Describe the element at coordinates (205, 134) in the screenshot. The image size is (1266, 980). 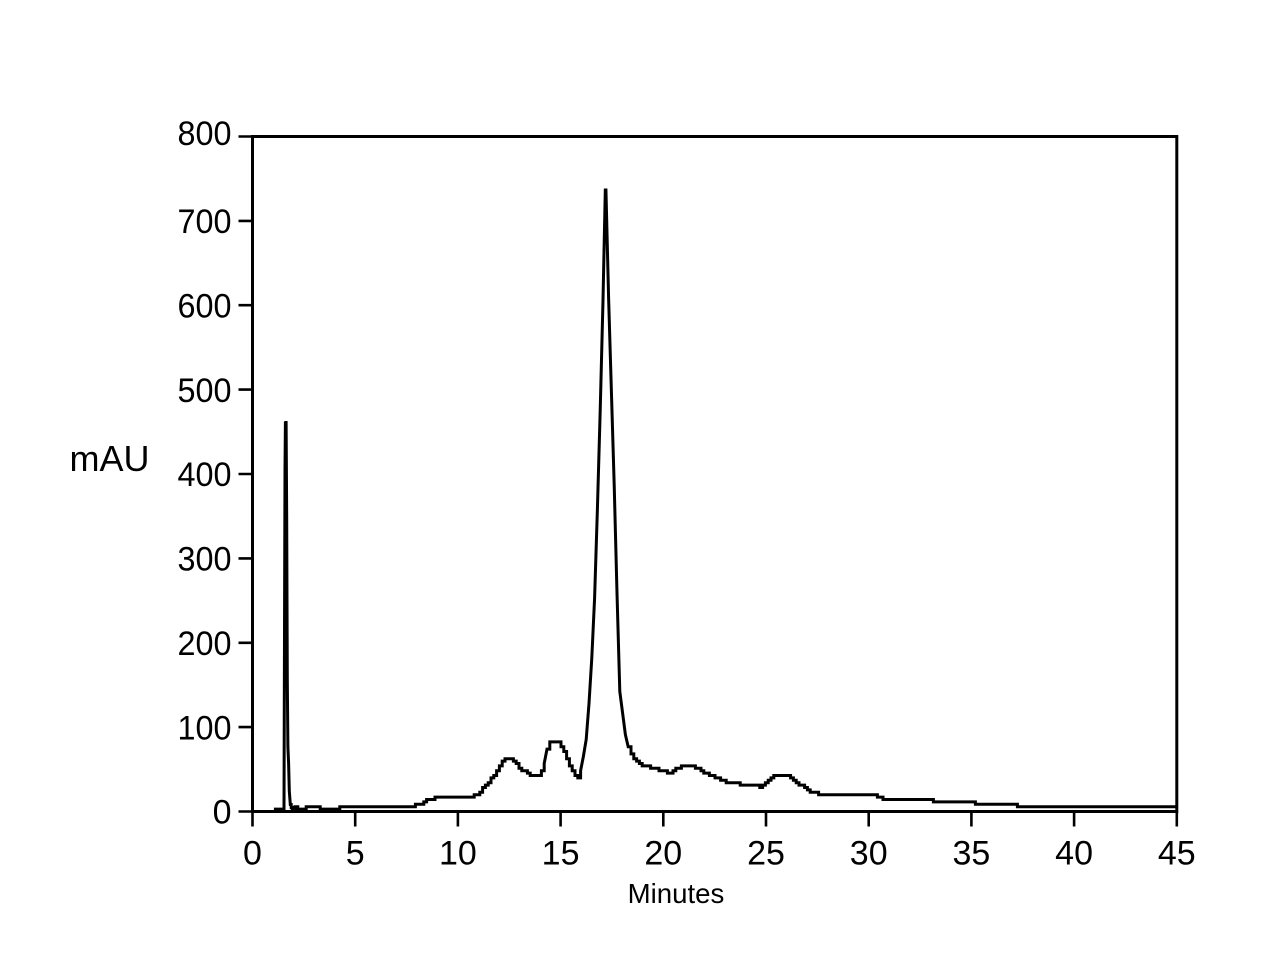
I see `svg-text: 800` at that location.